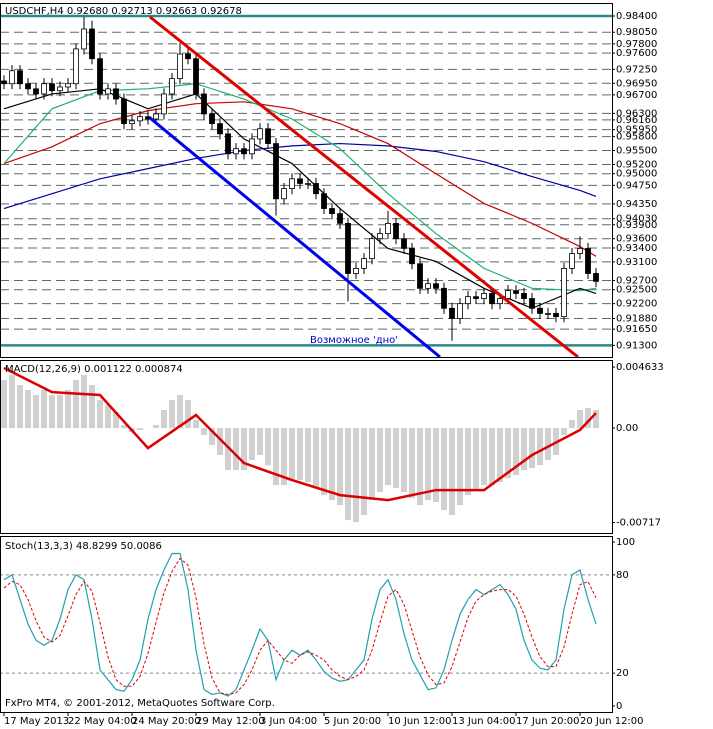  I want to click on x-tick-label: 3 Jun 04:00, so click(288, 721).